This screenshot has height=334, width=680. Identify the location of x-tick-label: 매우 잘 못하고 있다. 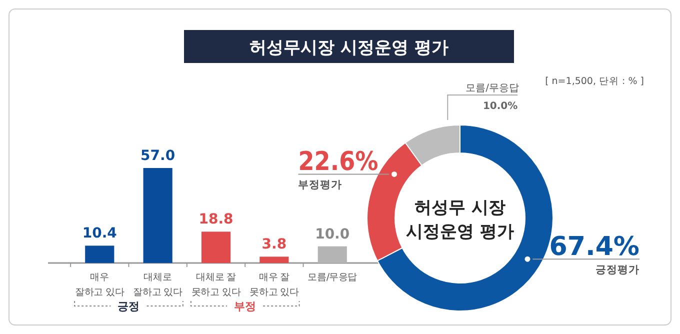
(274, 285).